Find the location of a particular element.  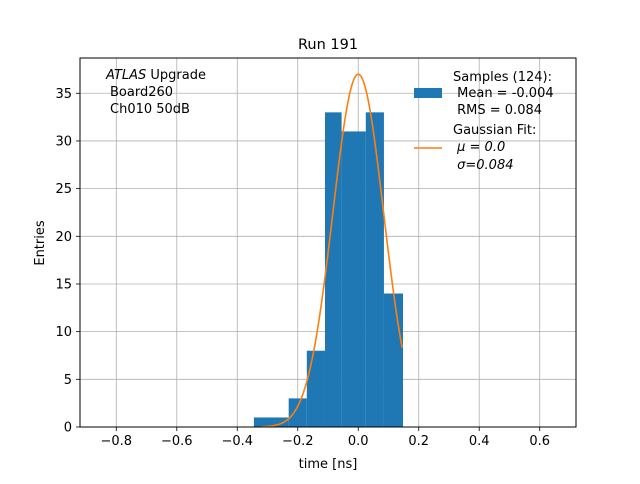

legend-fit-line-3: σ=0.084 is located at coordinates (483, 165).